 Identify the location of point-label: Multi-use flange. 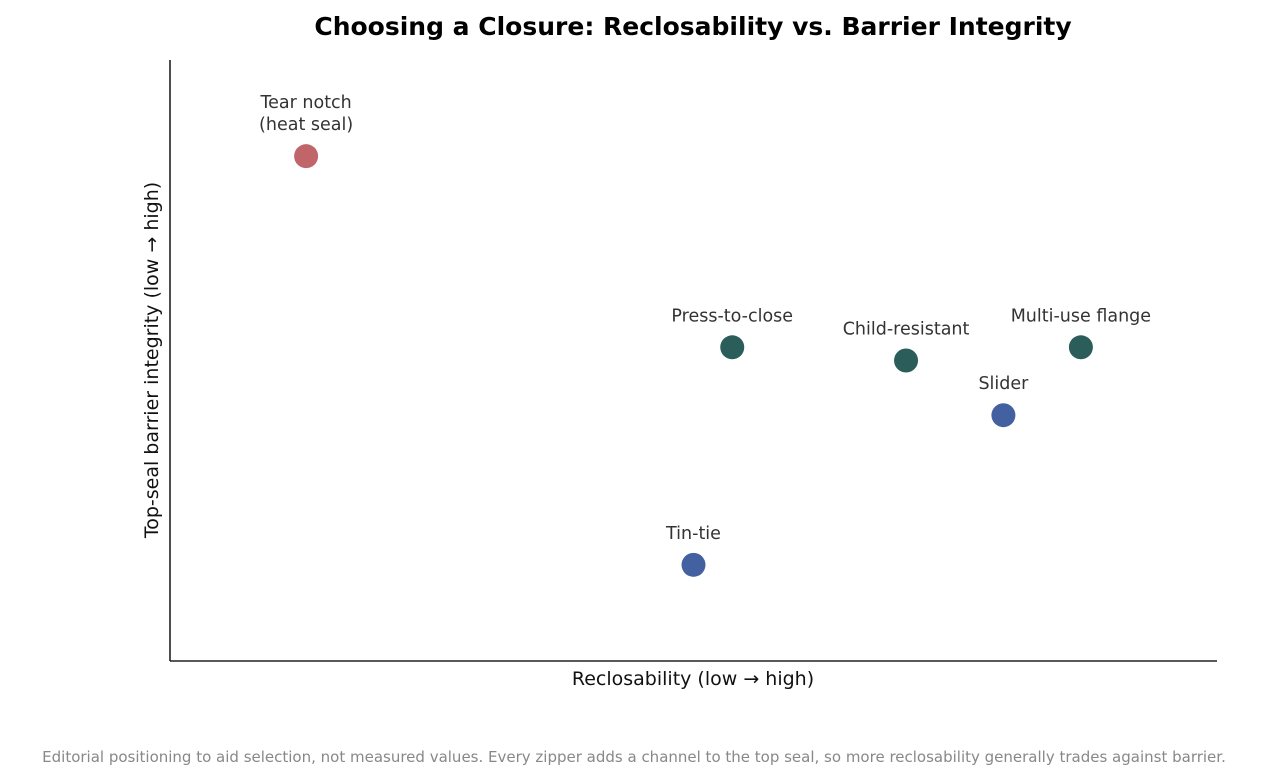
(1081, 316).